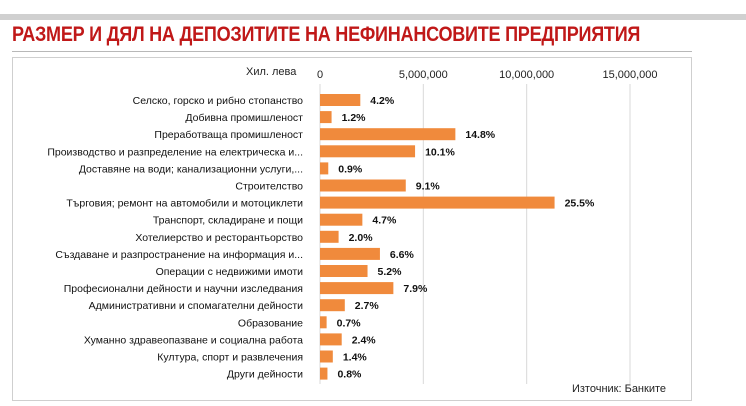 The image size is (746, 406). Describe the element at coordinates (271, 72) in the screenshot. I see `unit-label: Хил. лева` at that location.